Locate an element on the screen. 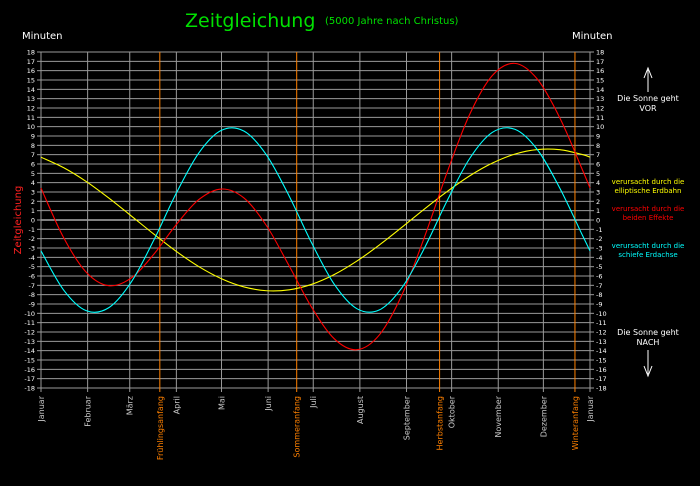 The height and width of the screenshot is (486, 700). chart-subtitle: (5000 Jahre nach Christus) is located at coordinates (392, 21).